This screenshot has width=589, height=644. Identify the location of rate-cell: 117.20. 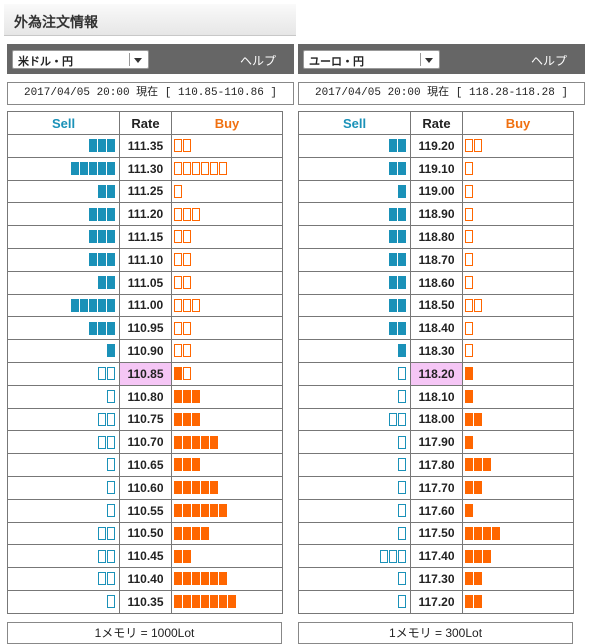
(436, 601).